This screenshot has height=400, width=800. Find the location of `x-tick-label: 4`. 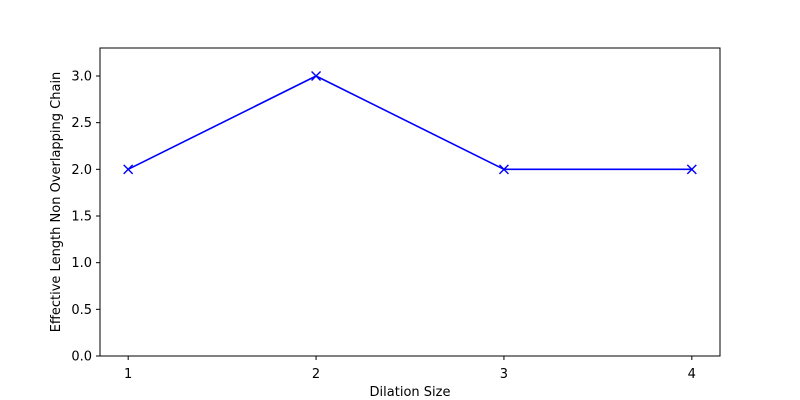

x-tick-label: 4 is located at coordinates (692, 374).